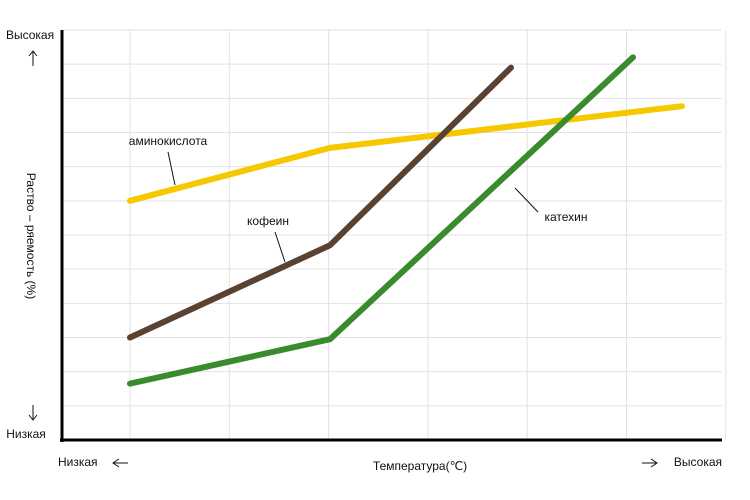 The image size is (750, 500). Describe the element at coordinates (420, 466) in the screenshot. I see `x-axis-label: Температура(℃)` at that location.